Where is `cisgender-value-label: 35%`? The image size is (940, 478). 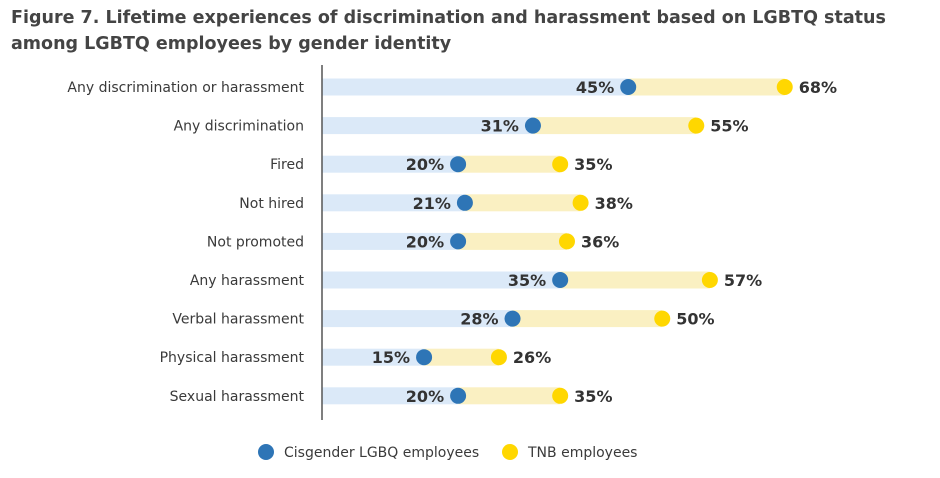
cisgender-value-label: 35% is located at coordinates (527, 280).